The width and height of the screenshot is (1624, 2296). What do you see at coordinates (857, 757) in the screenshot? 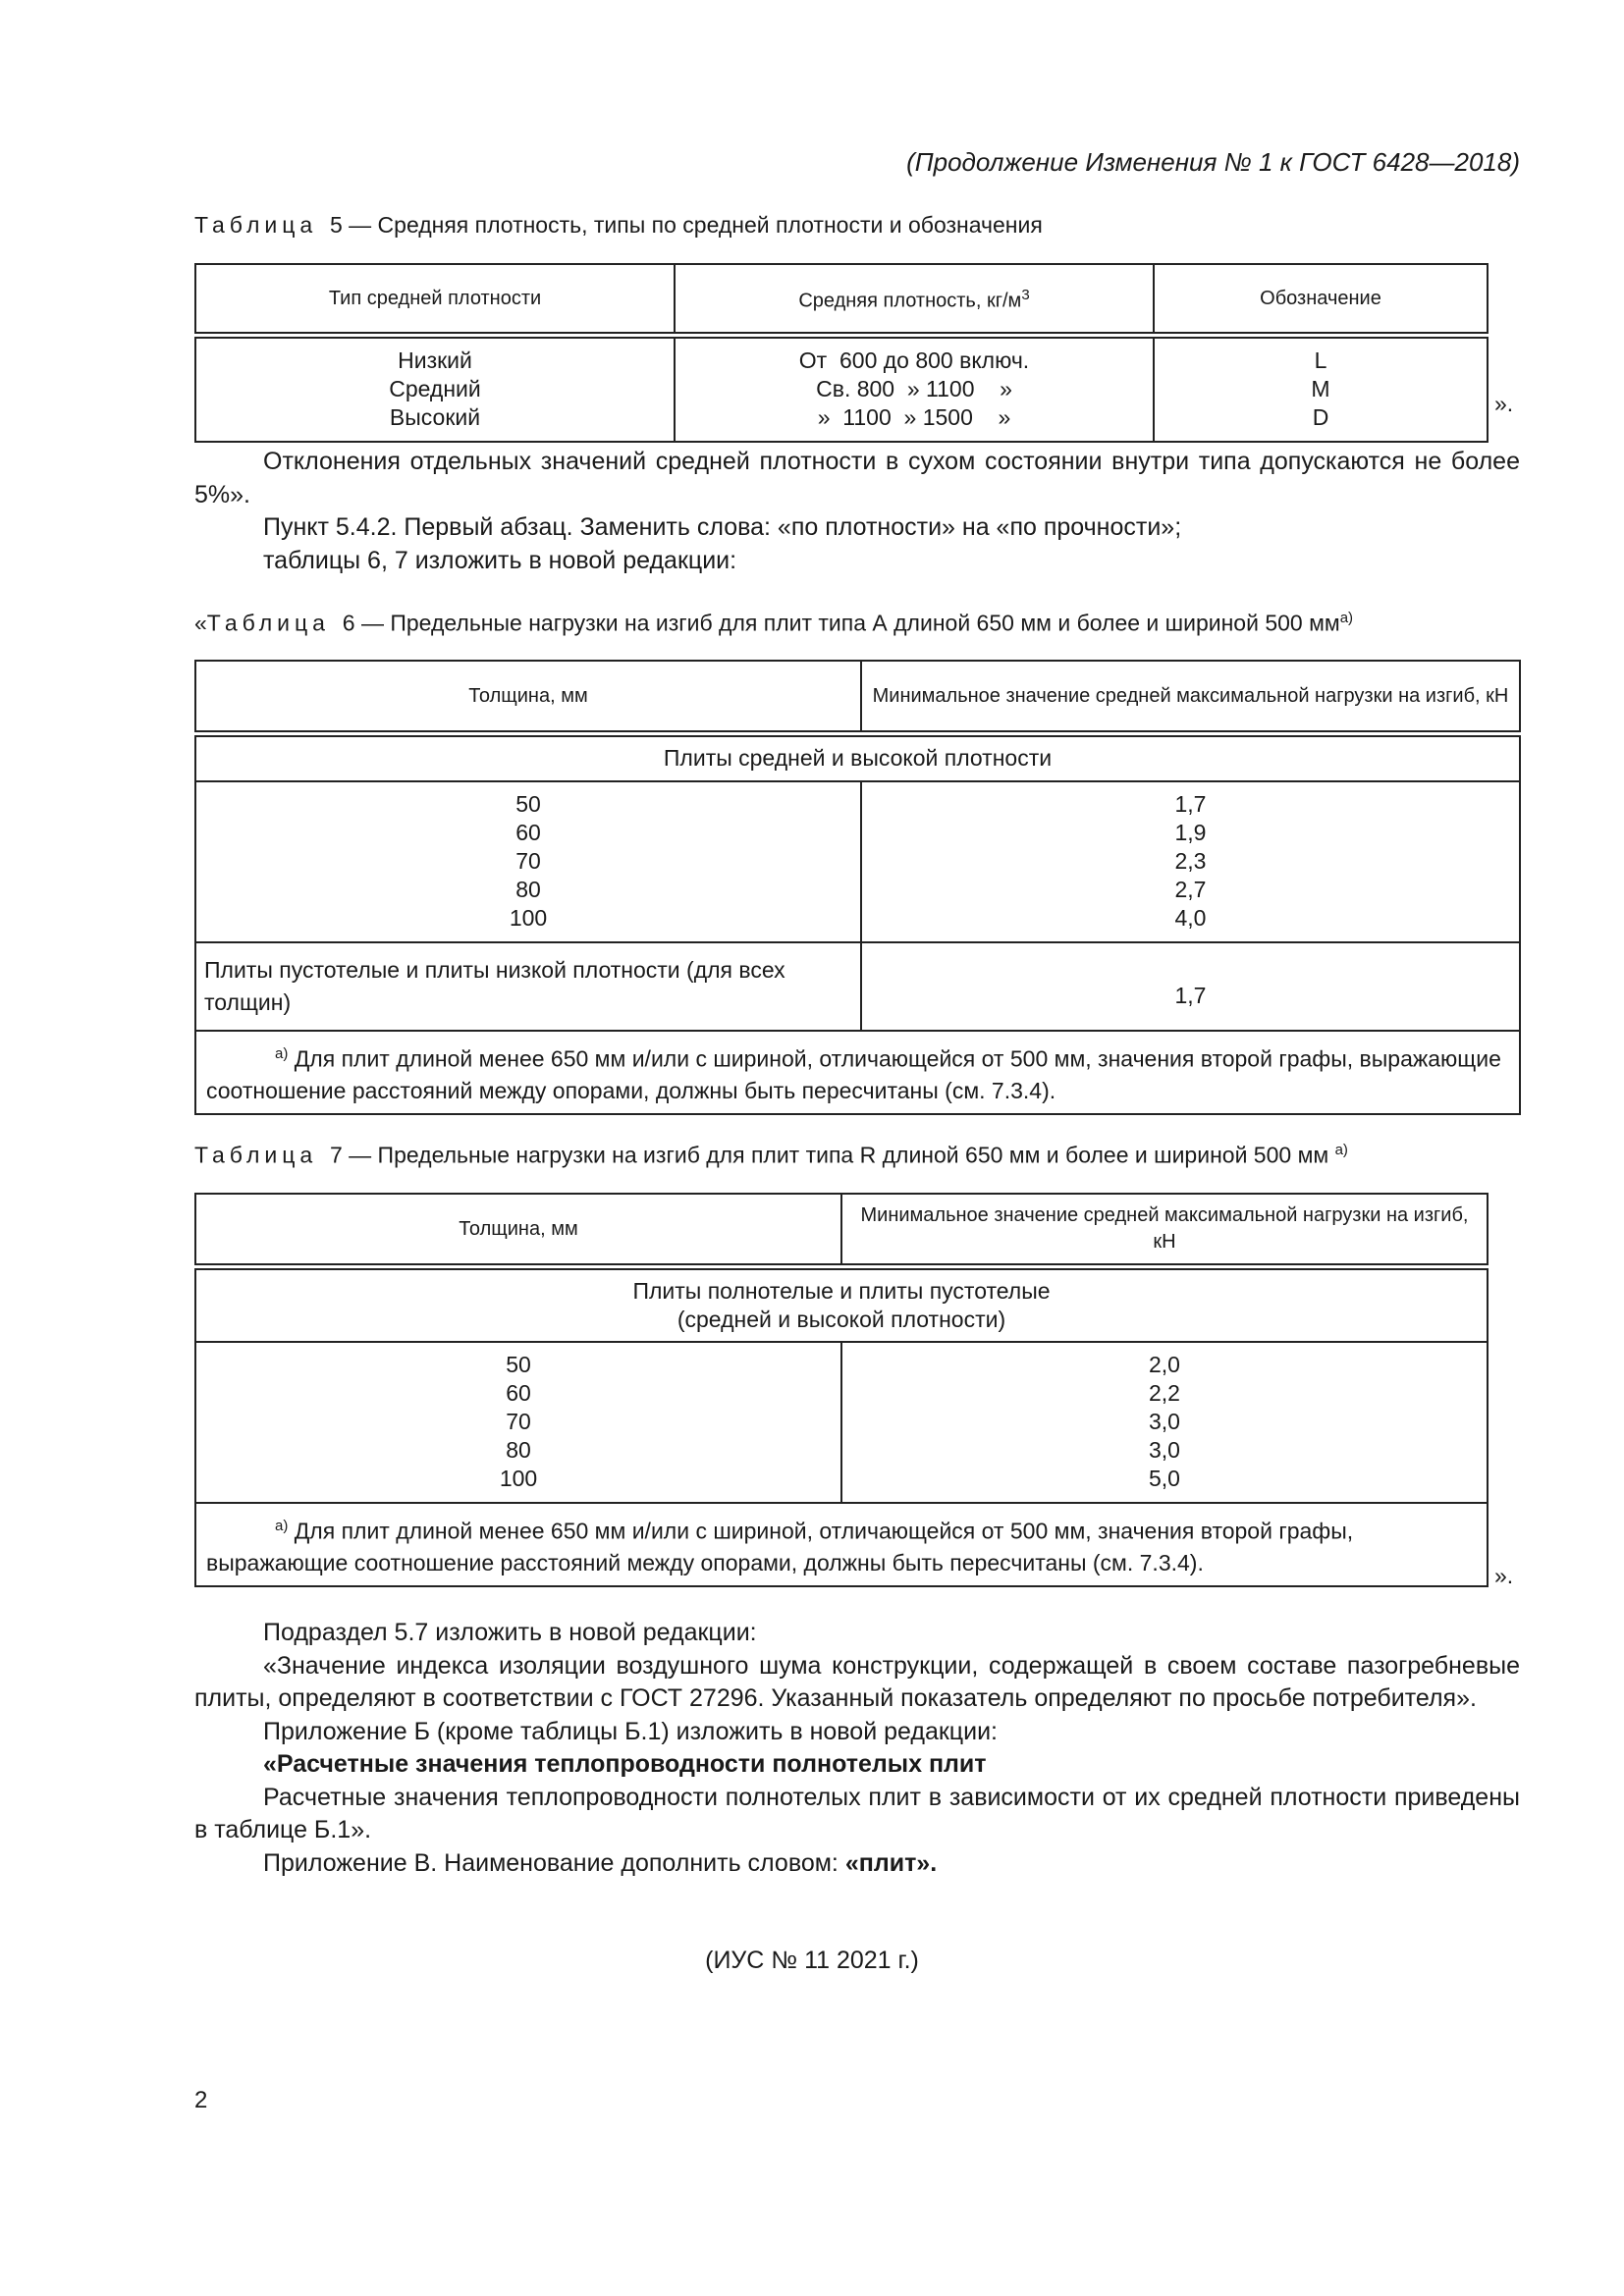
I see `table6-group: Плиты средней и высокой плотности` at bounding box center [857, 757].